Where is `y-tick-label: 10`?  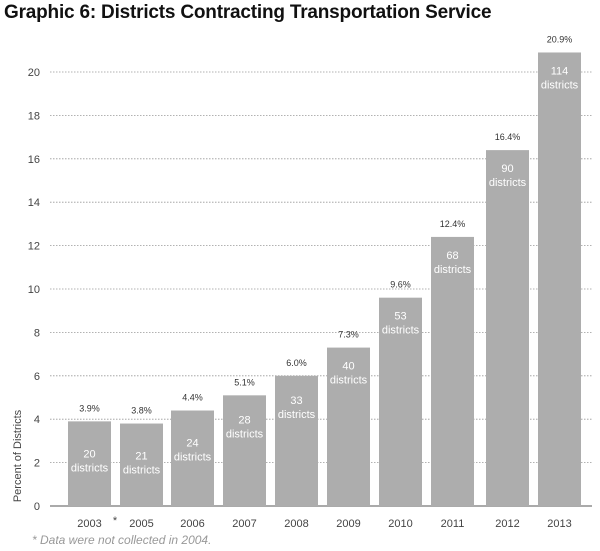
y-tick-label: 10 is located at coordinates (34, 290).